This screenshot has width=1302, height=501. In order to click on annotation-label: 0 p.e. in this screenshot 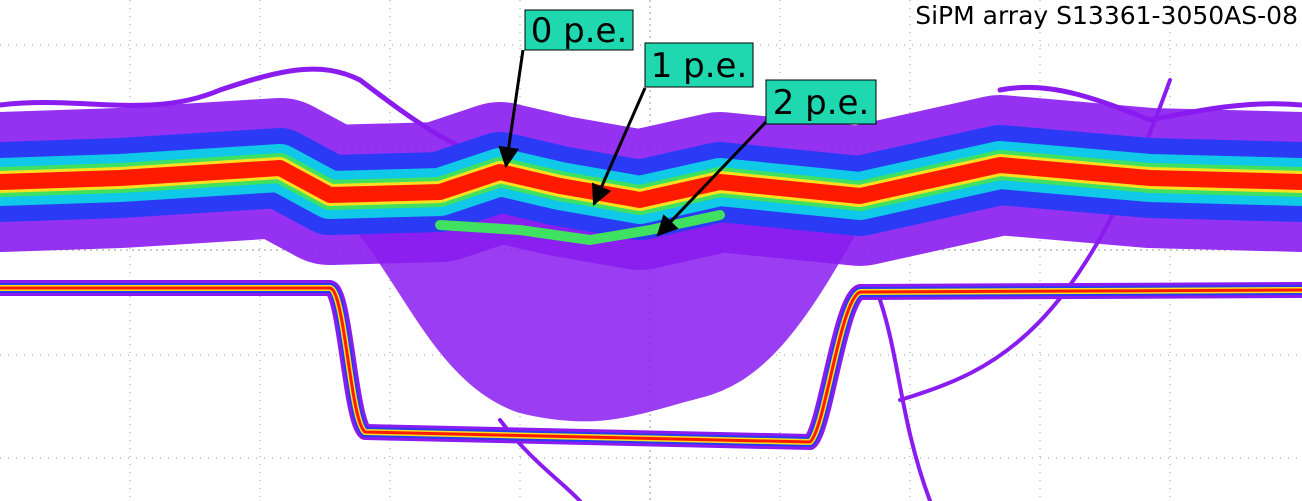, I will do `click(579, 31)`.